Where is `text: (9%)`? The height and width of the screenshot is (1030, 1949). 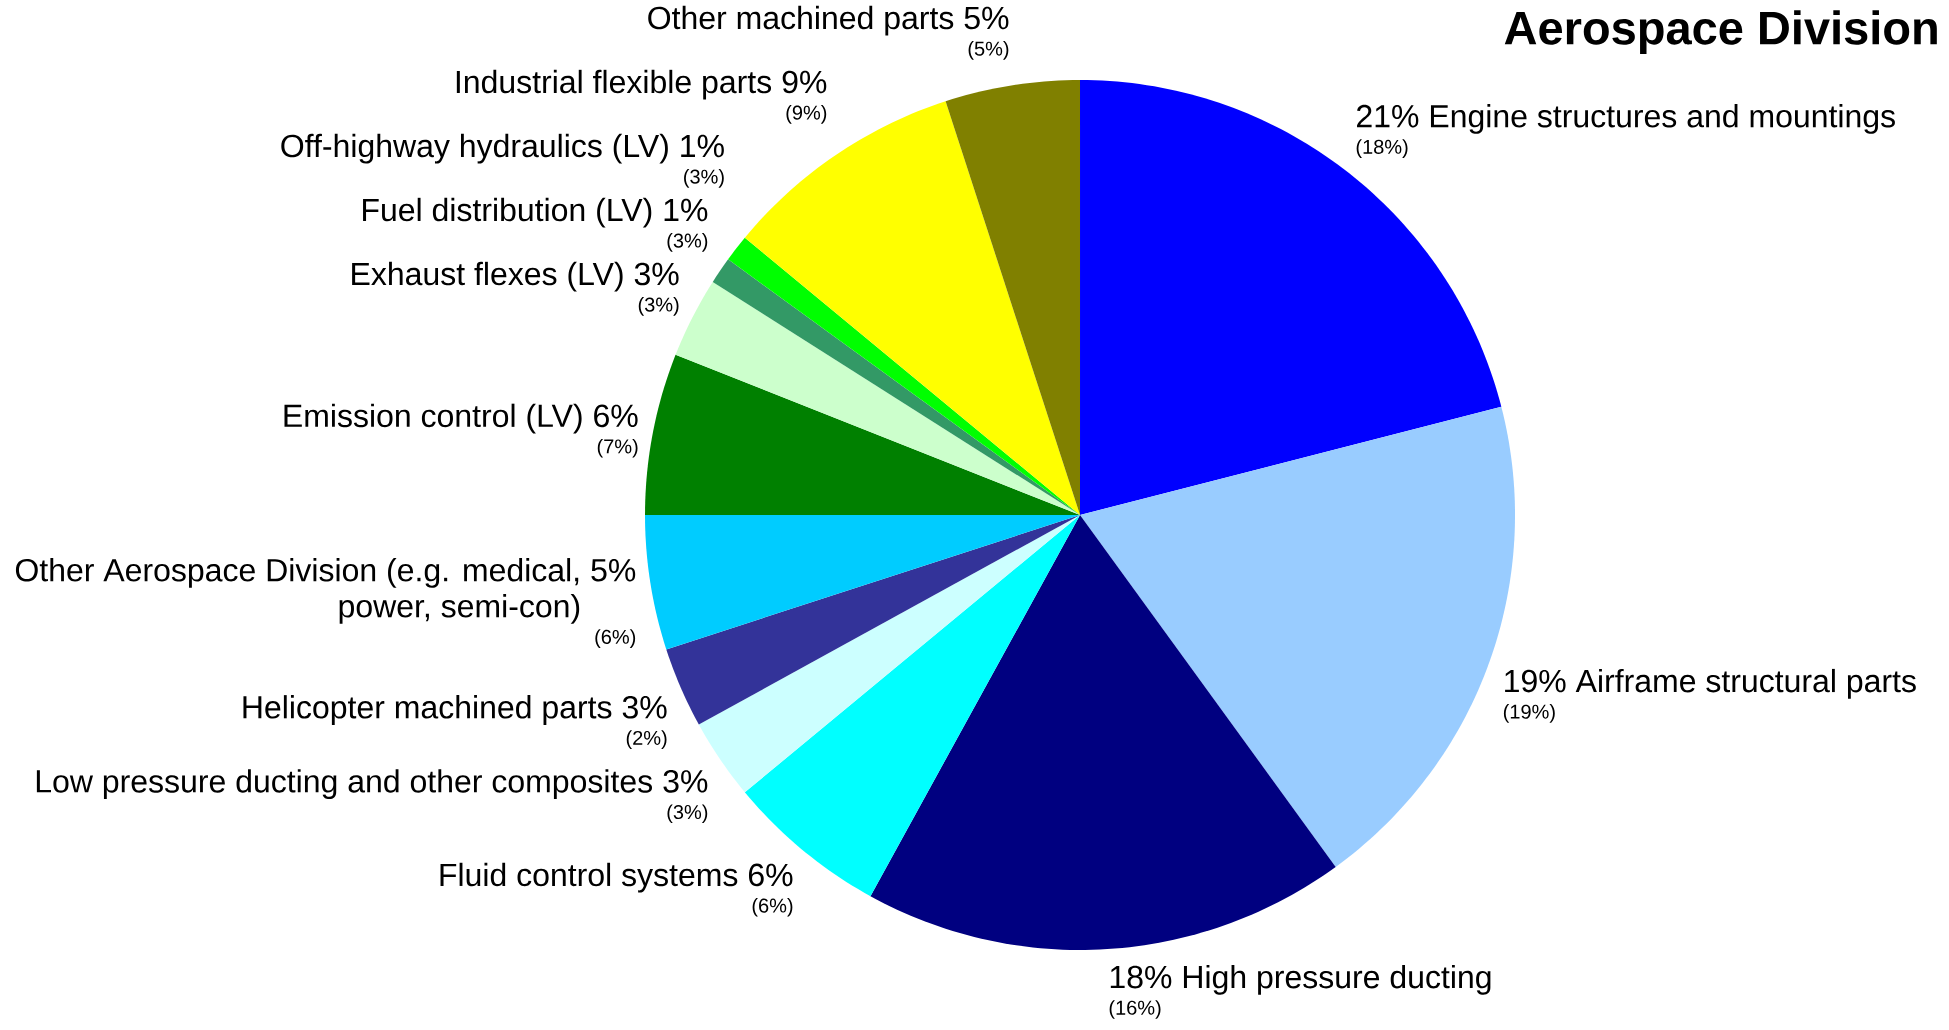 text: (9%) is located at coordinates (806, 114).